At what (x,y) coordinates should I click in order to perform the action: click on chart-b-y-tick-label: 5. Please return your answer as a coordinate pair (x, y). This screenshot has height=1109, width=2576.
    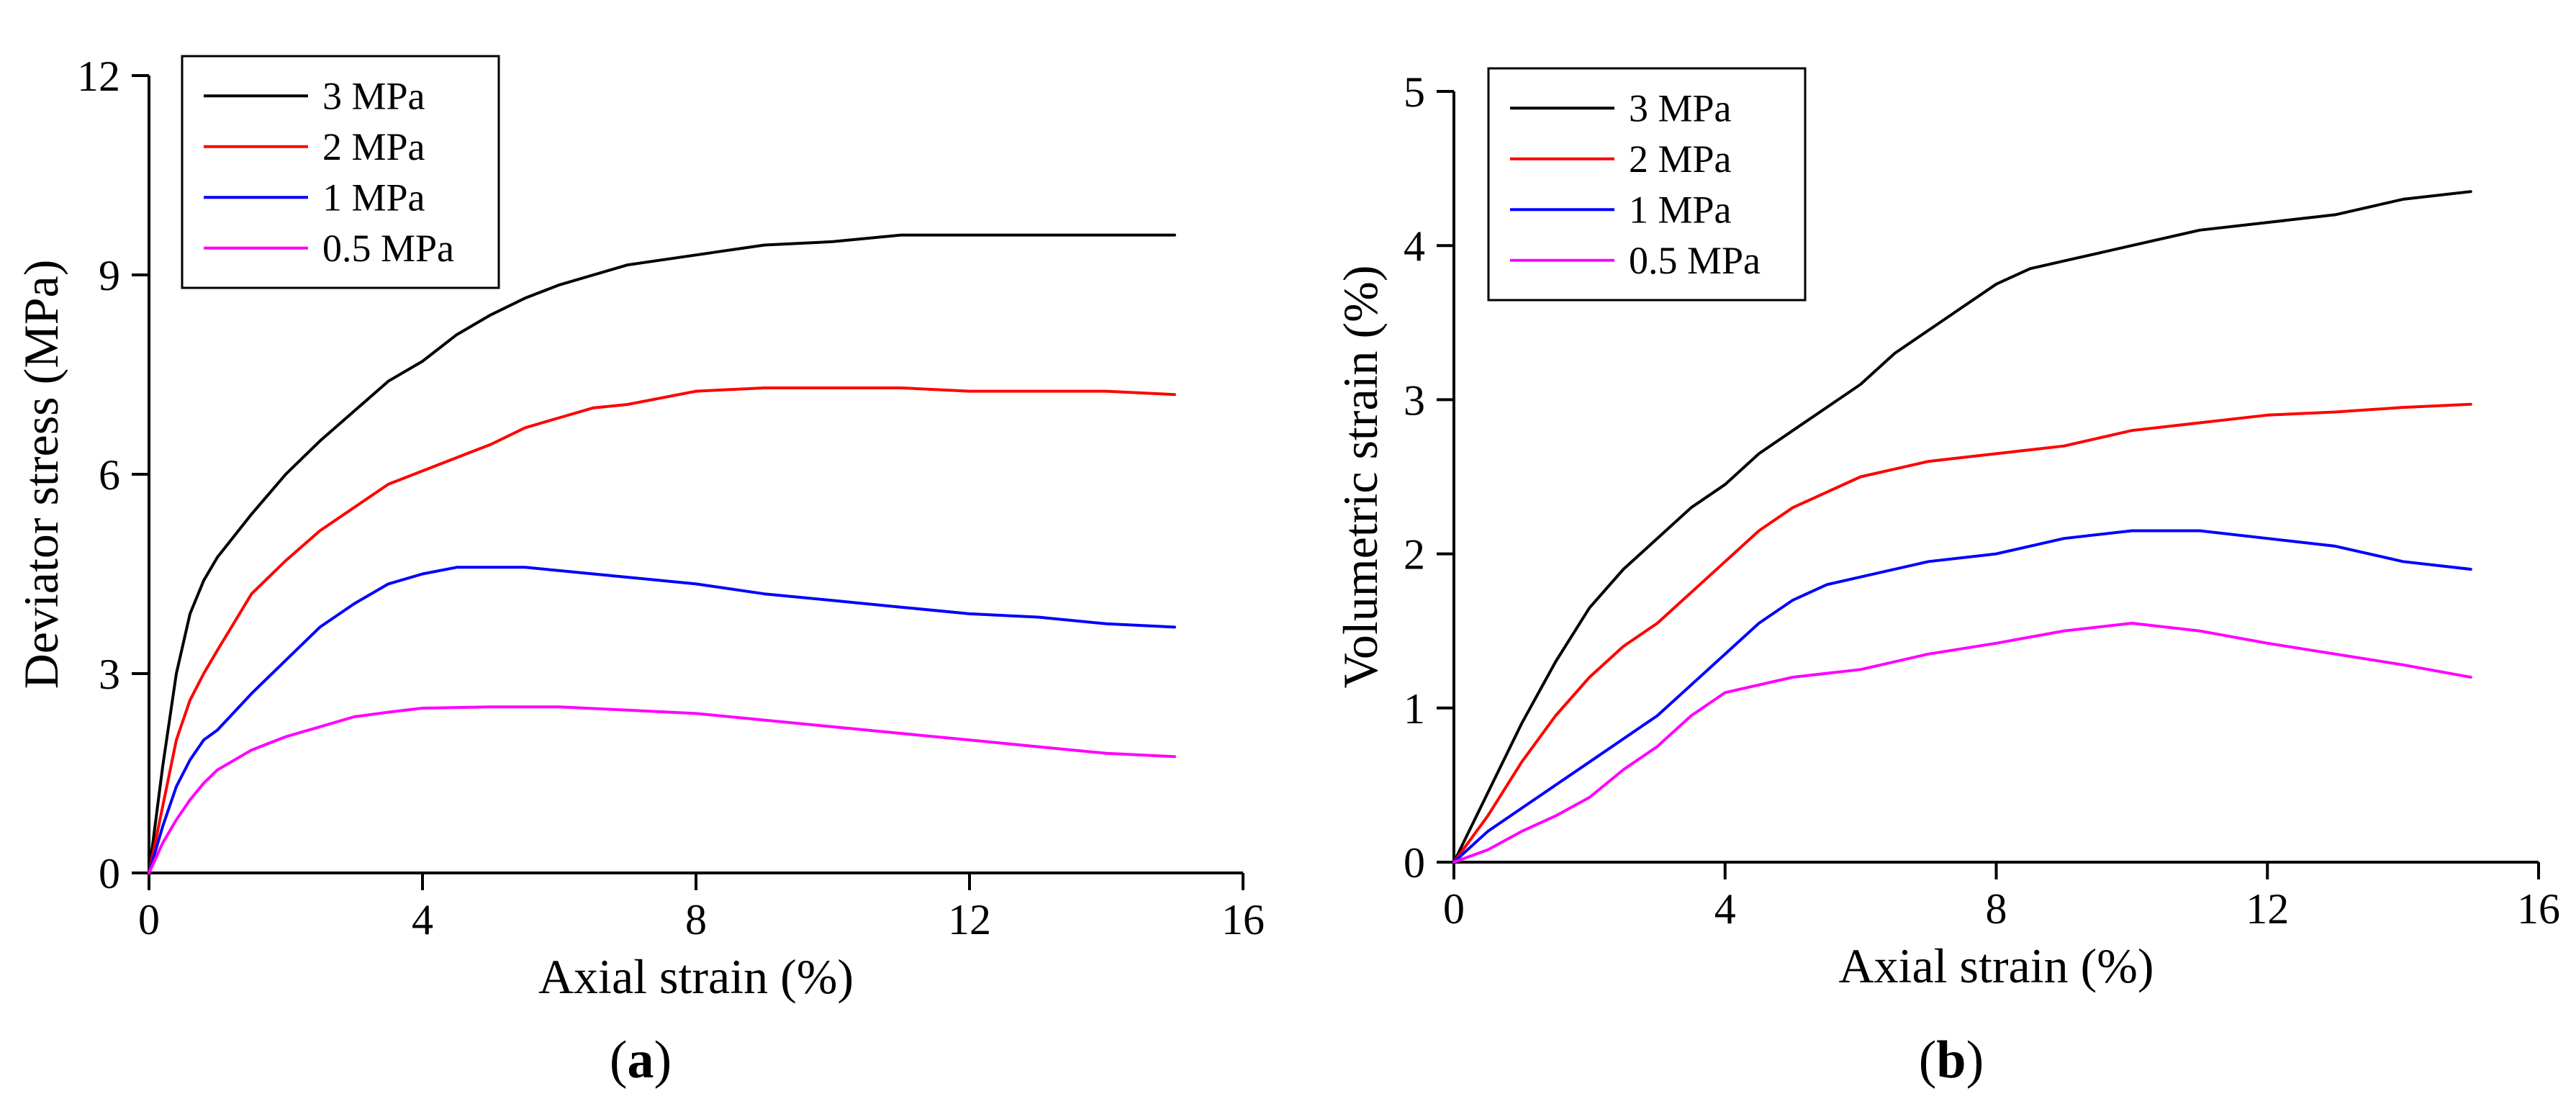
    Looking at the image, I should click on (1414, 92).